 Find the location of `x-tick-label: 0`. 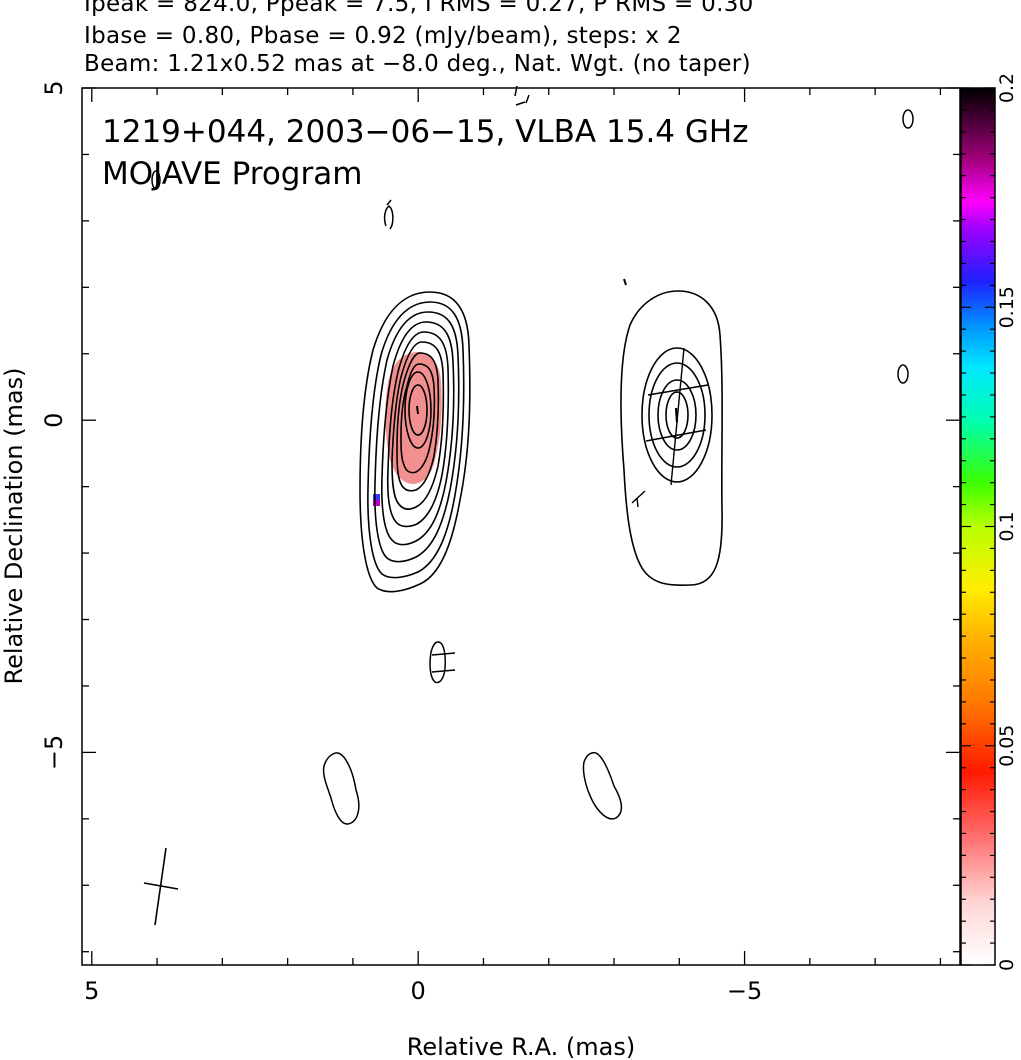

x-tick-label: 0 is located at coordinates (418, 991).